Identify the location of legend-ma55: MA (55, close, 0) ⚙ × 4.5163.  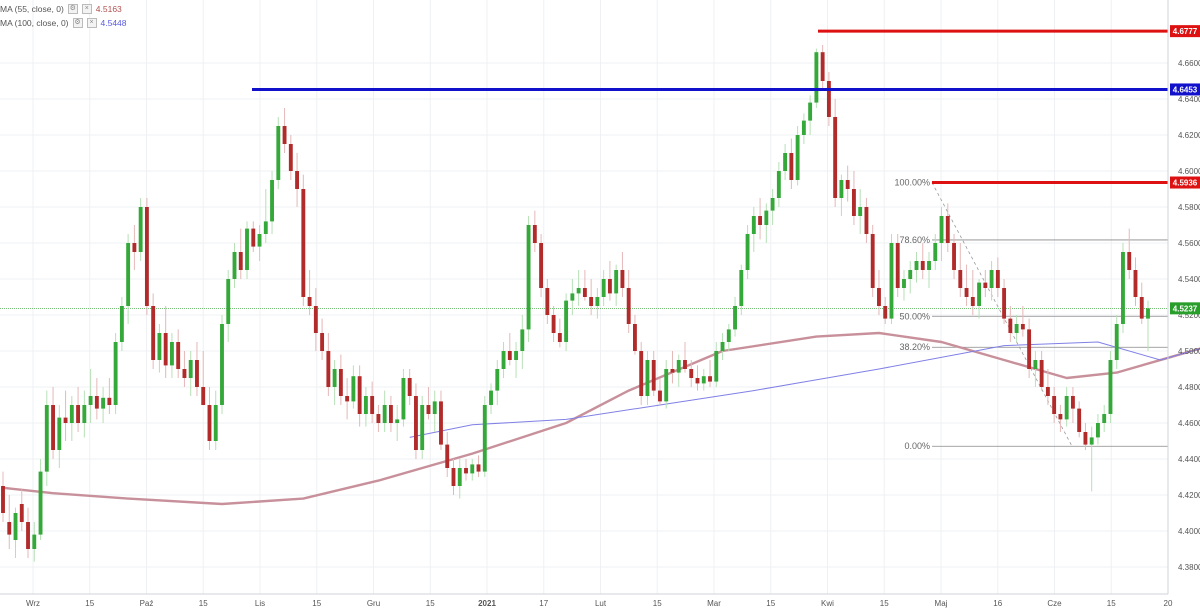
(63, 9).